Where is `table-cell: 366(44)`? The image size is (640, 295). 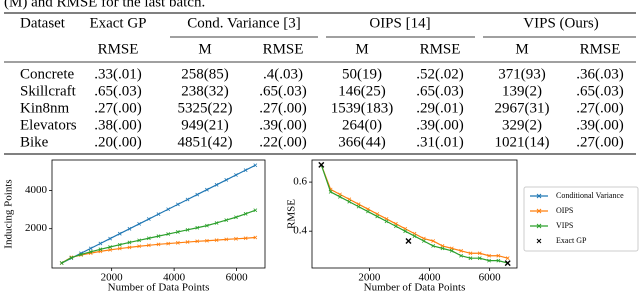 table-cell: 366(44) is located at coordinates (362, 142).